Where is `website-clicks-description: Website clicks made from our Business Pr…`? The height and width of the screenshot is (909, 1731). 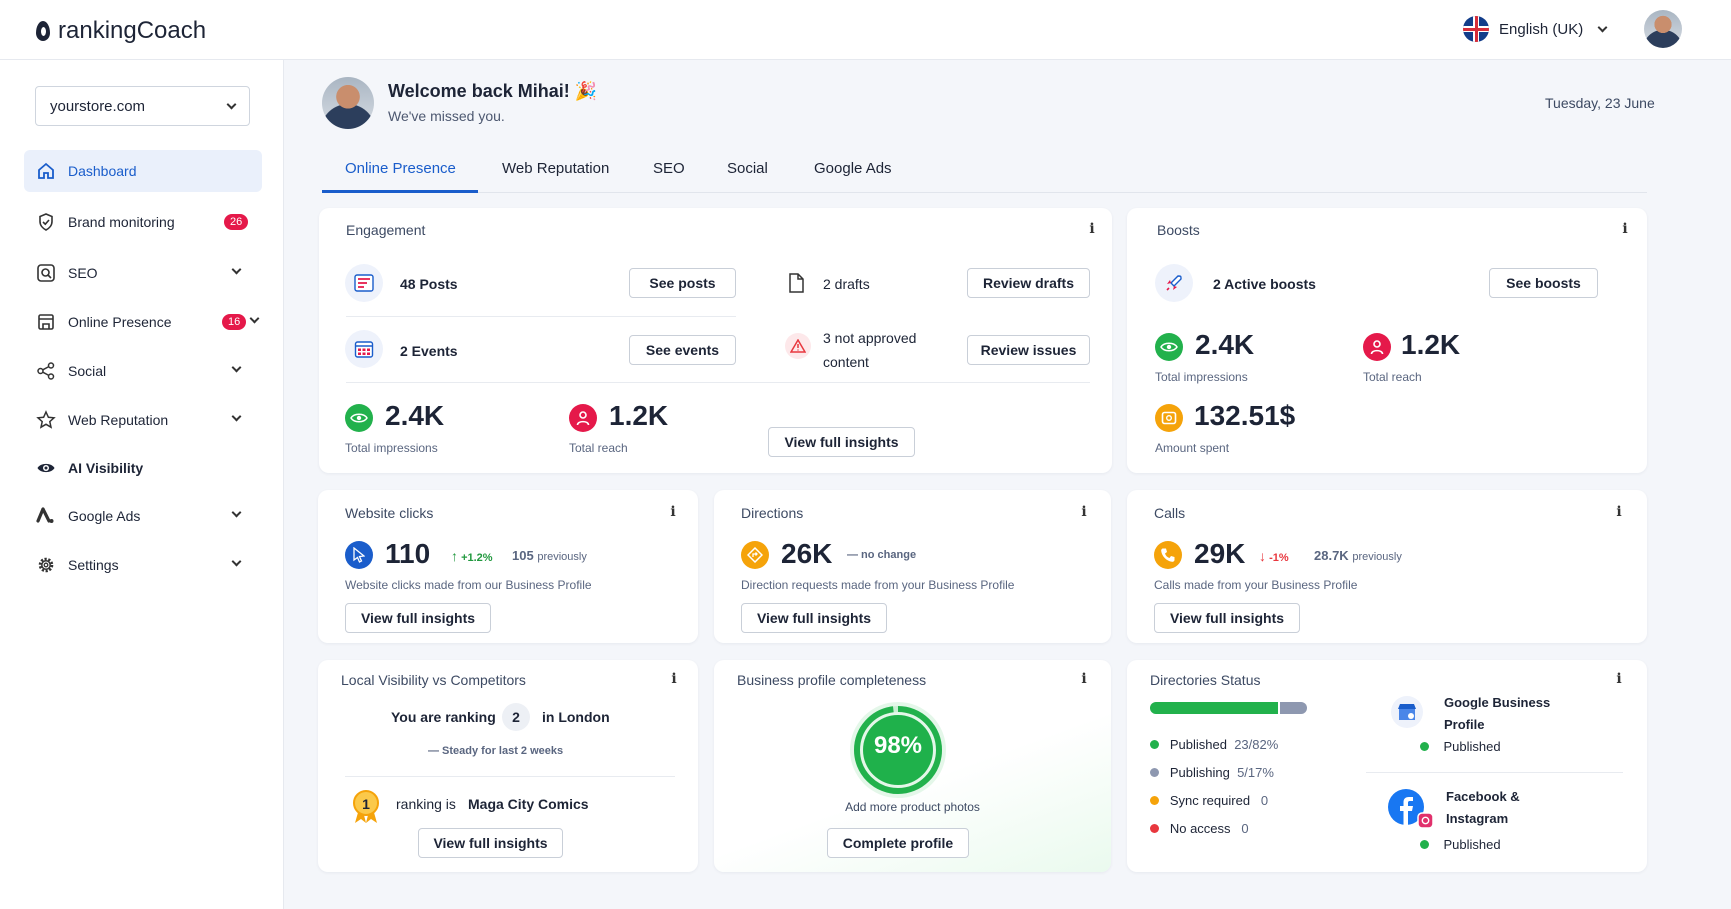 website-clicks-description: Website clicks made from our Business Pr… is located at coordinates (468, 585).